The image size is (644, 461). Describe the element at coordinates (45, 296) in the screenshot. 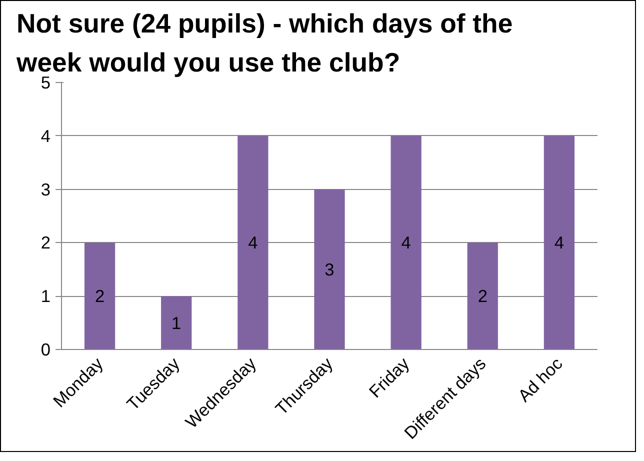

I see `y-tick-label: 1` at that location.